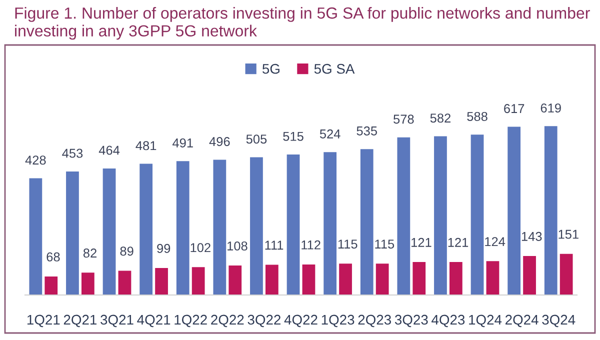  I want to click on data-label: 143, so click(532, 236).